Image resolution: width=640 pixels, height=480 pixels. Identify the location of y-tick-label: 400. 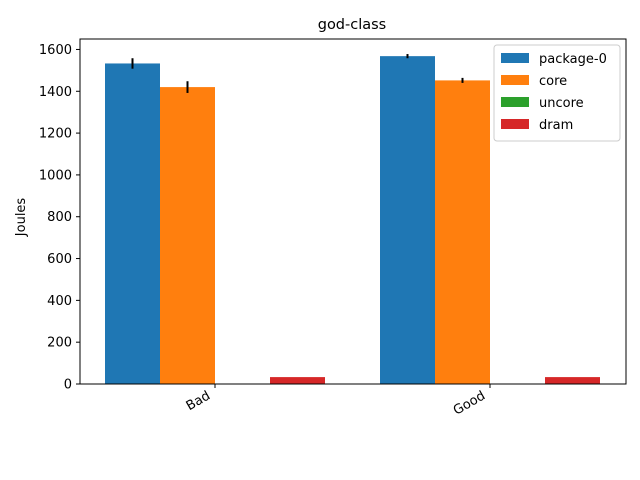
(59, 301).